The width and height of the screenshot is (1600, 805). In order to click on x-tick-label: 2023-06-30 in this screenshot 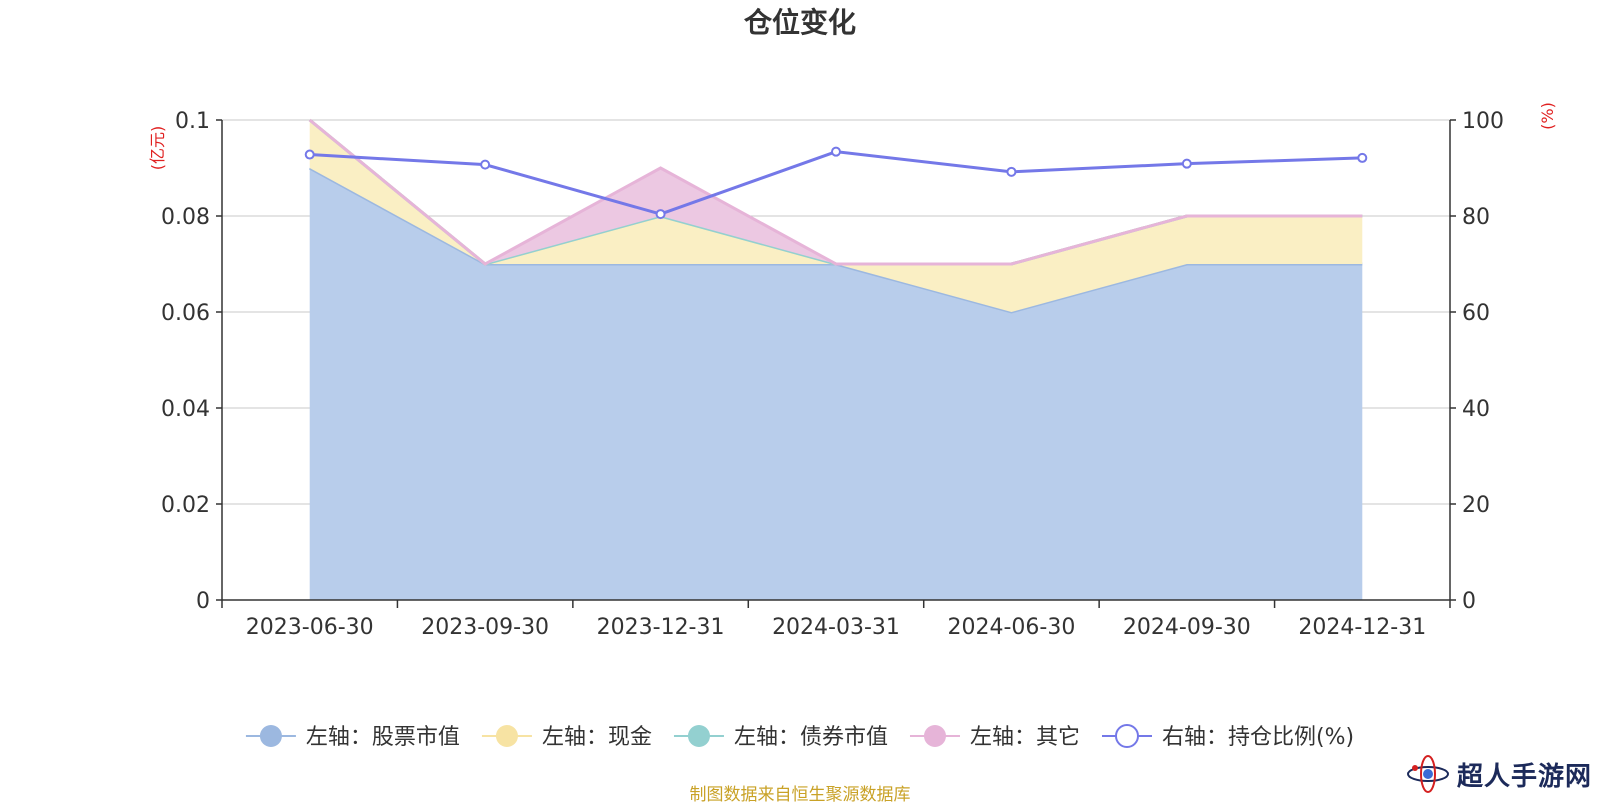, I will do `click(310, 627)`.